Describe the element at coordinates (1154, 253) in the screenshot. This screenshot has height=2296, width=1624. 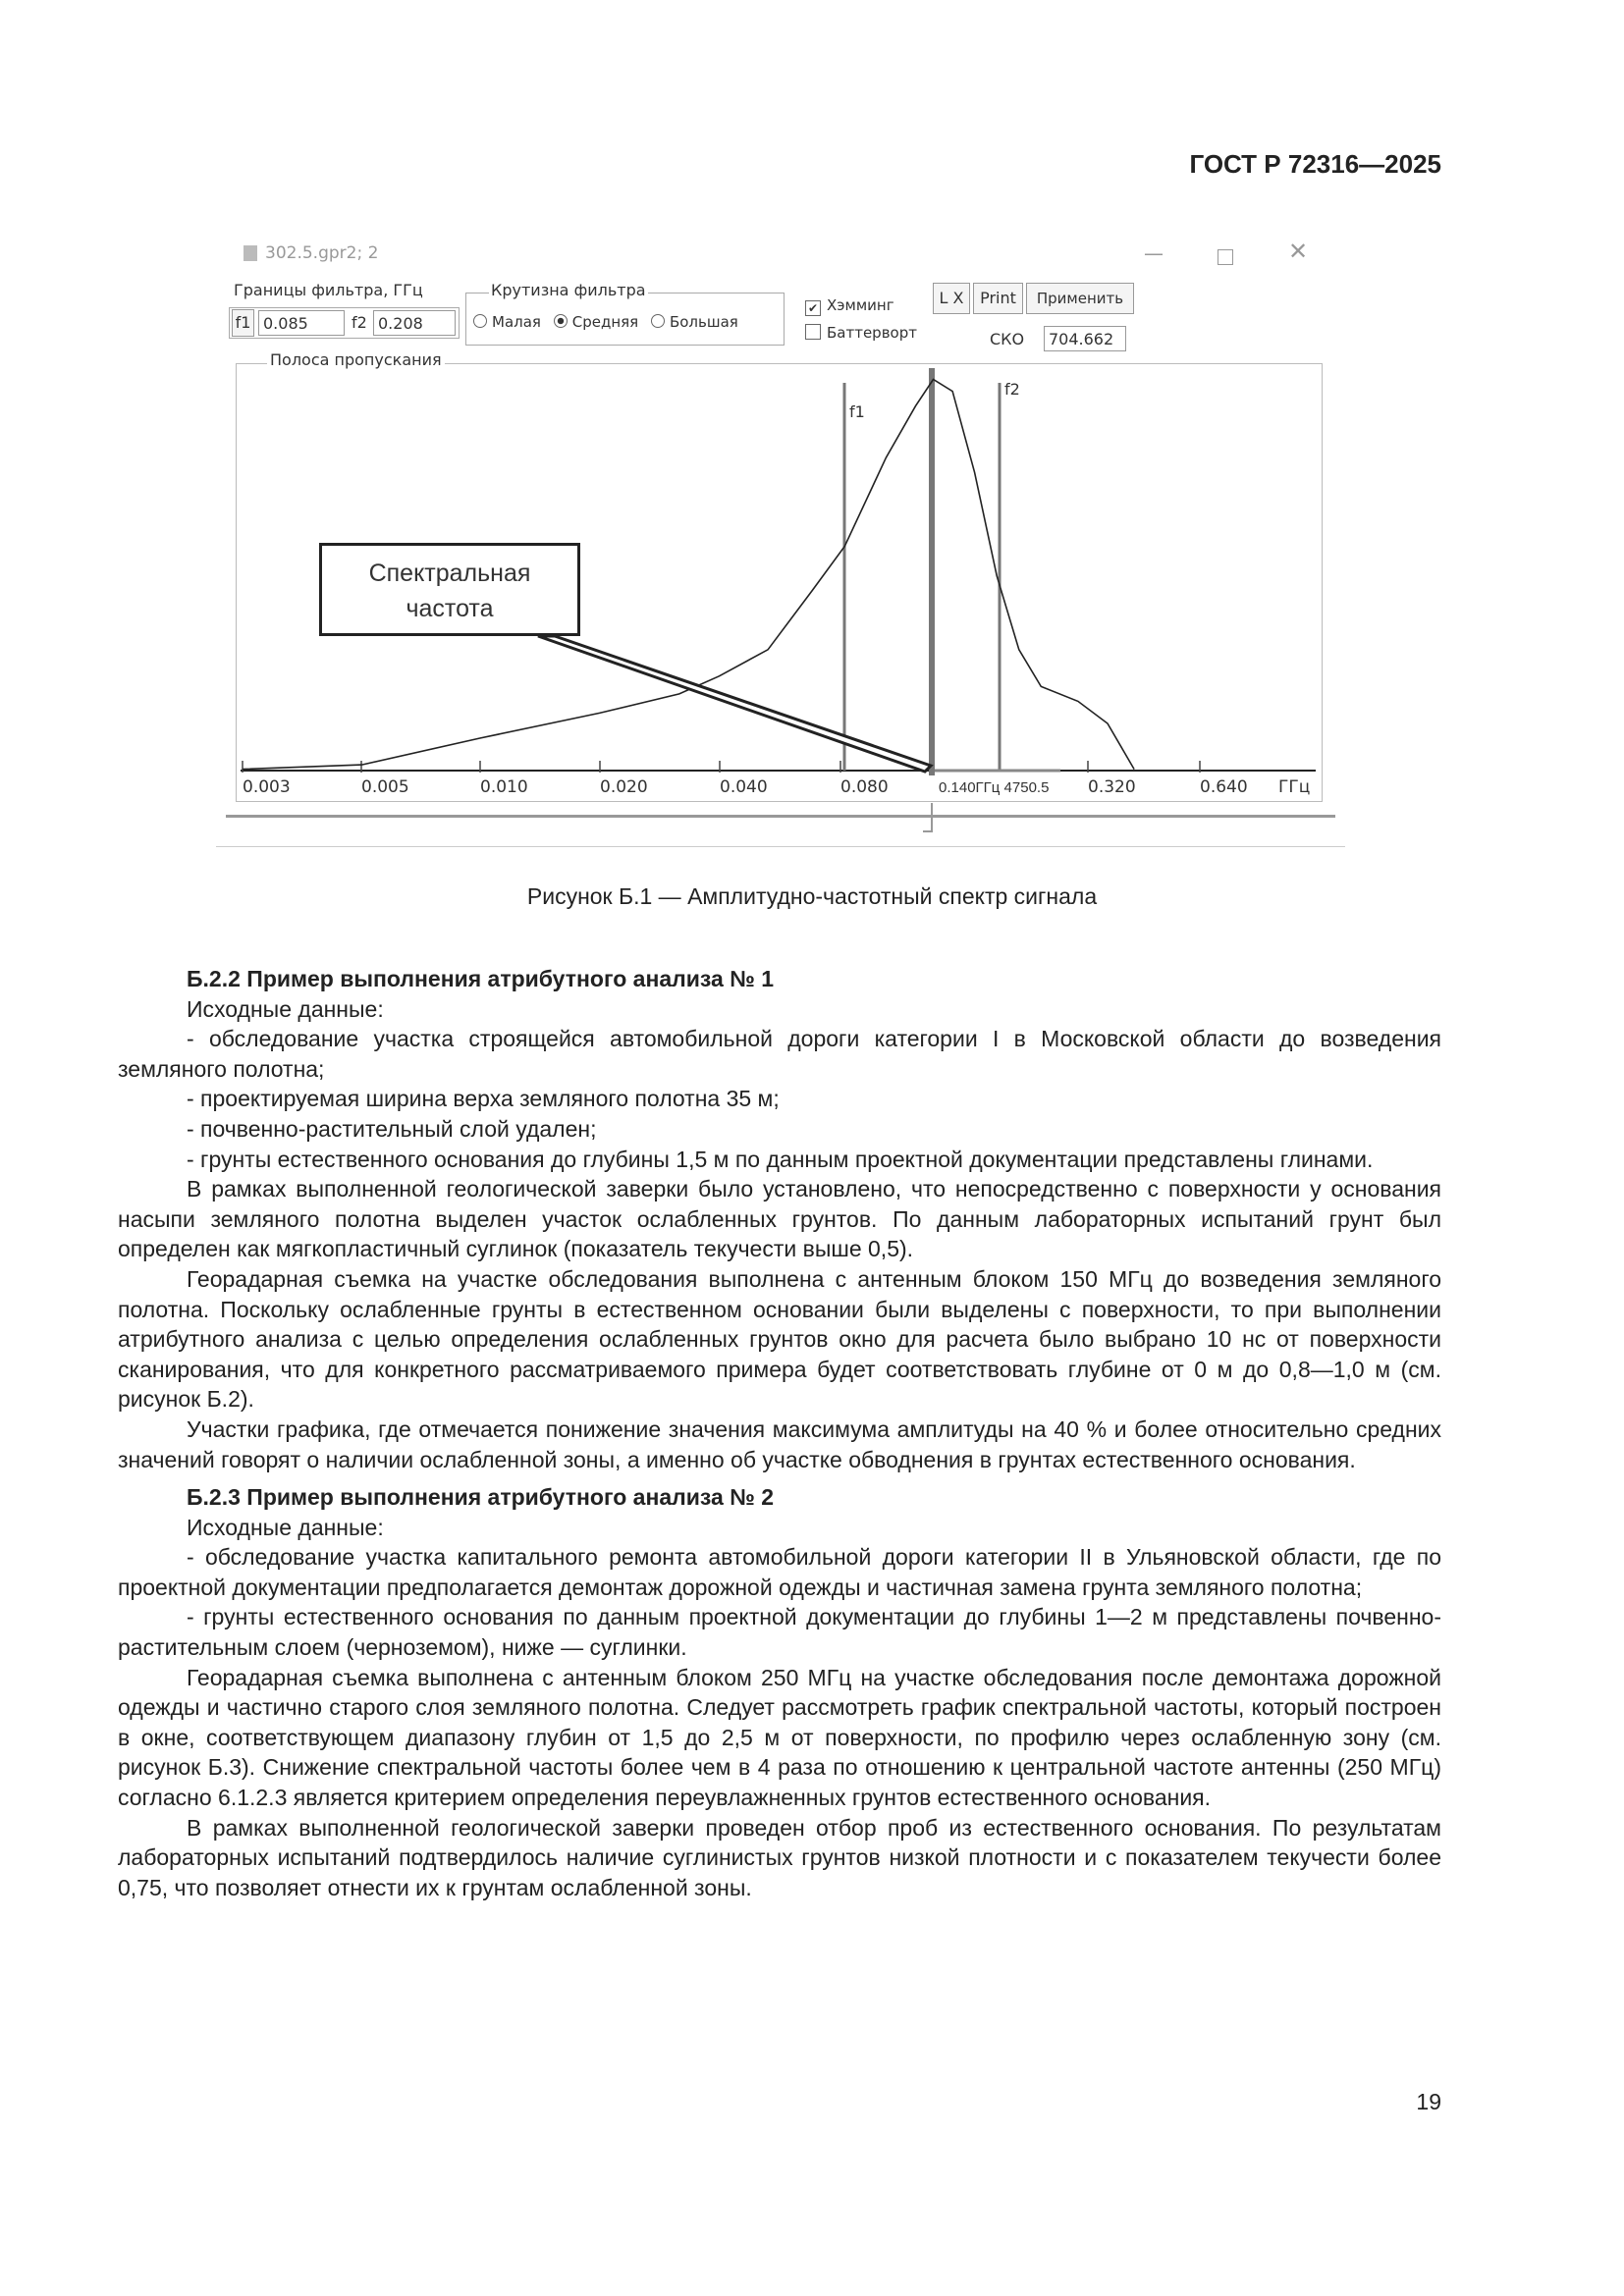
I see `minimize-icon: —` at that location.